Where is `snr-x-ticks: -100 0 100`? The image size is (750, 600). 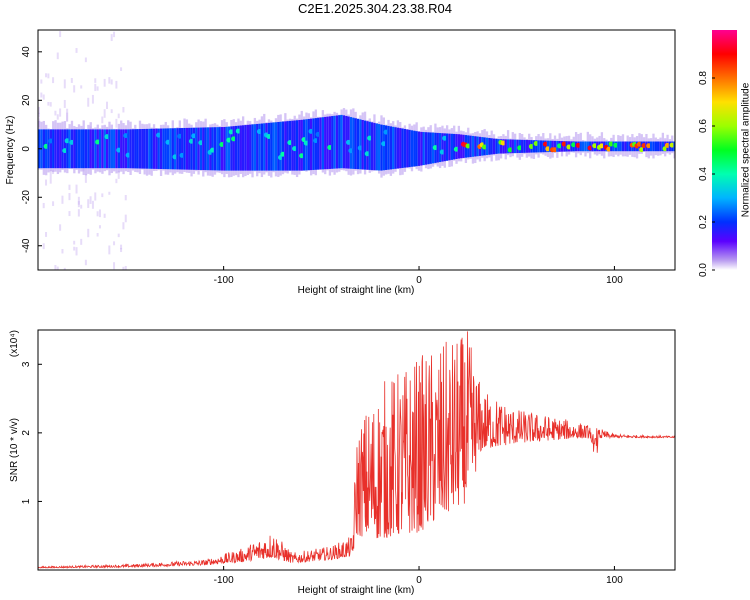 snr-x-ticks: -100 0 100 is located at coordinates (418, 576).